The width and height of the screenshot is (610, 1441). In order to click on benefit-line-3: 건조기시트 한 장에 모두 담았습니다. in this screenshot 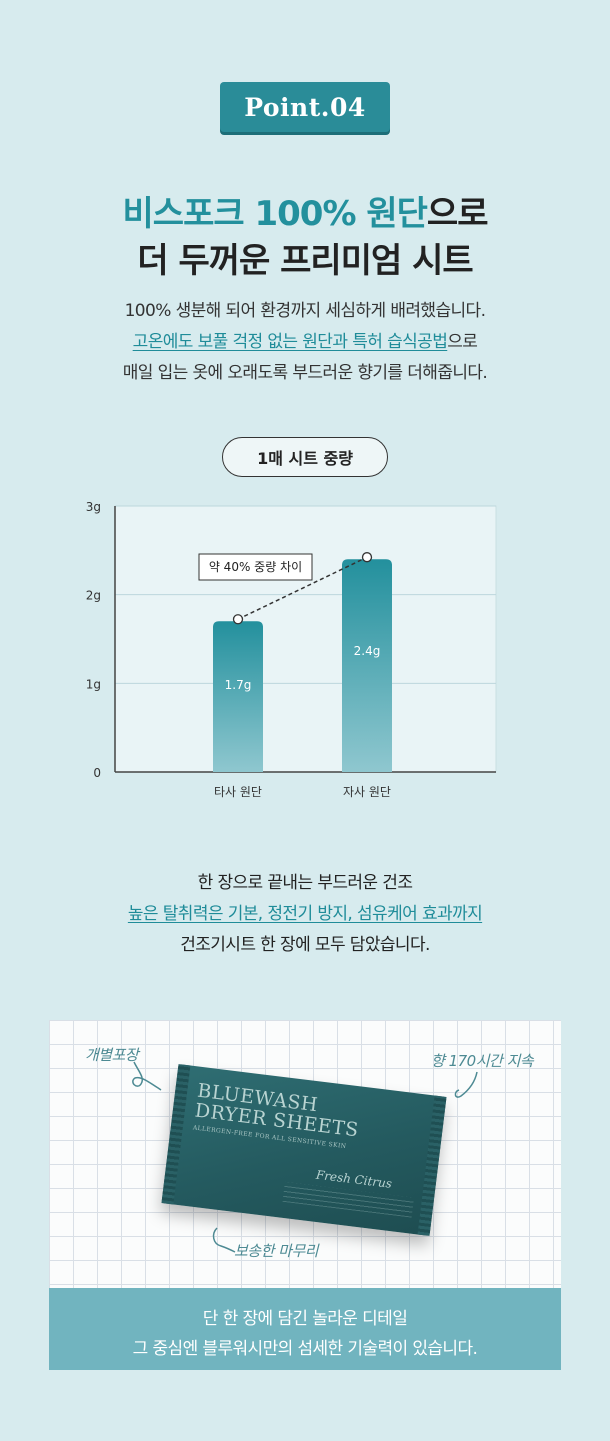, I will do `click(305, 945)`.